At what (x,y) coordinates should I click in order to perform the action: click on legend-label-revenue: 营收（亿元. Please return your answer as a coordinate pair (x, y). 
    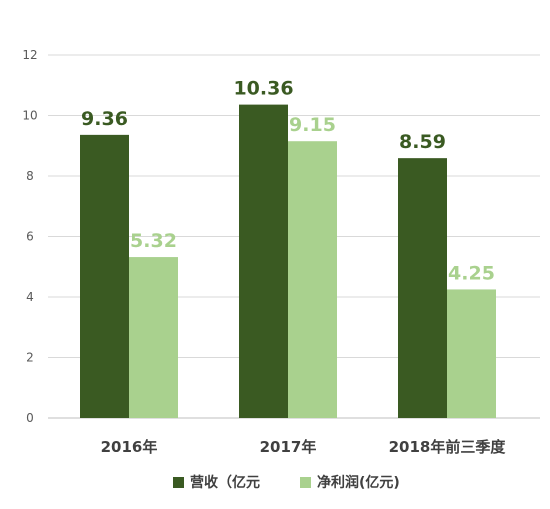
    Looking at the image, I should click on (225, 482).